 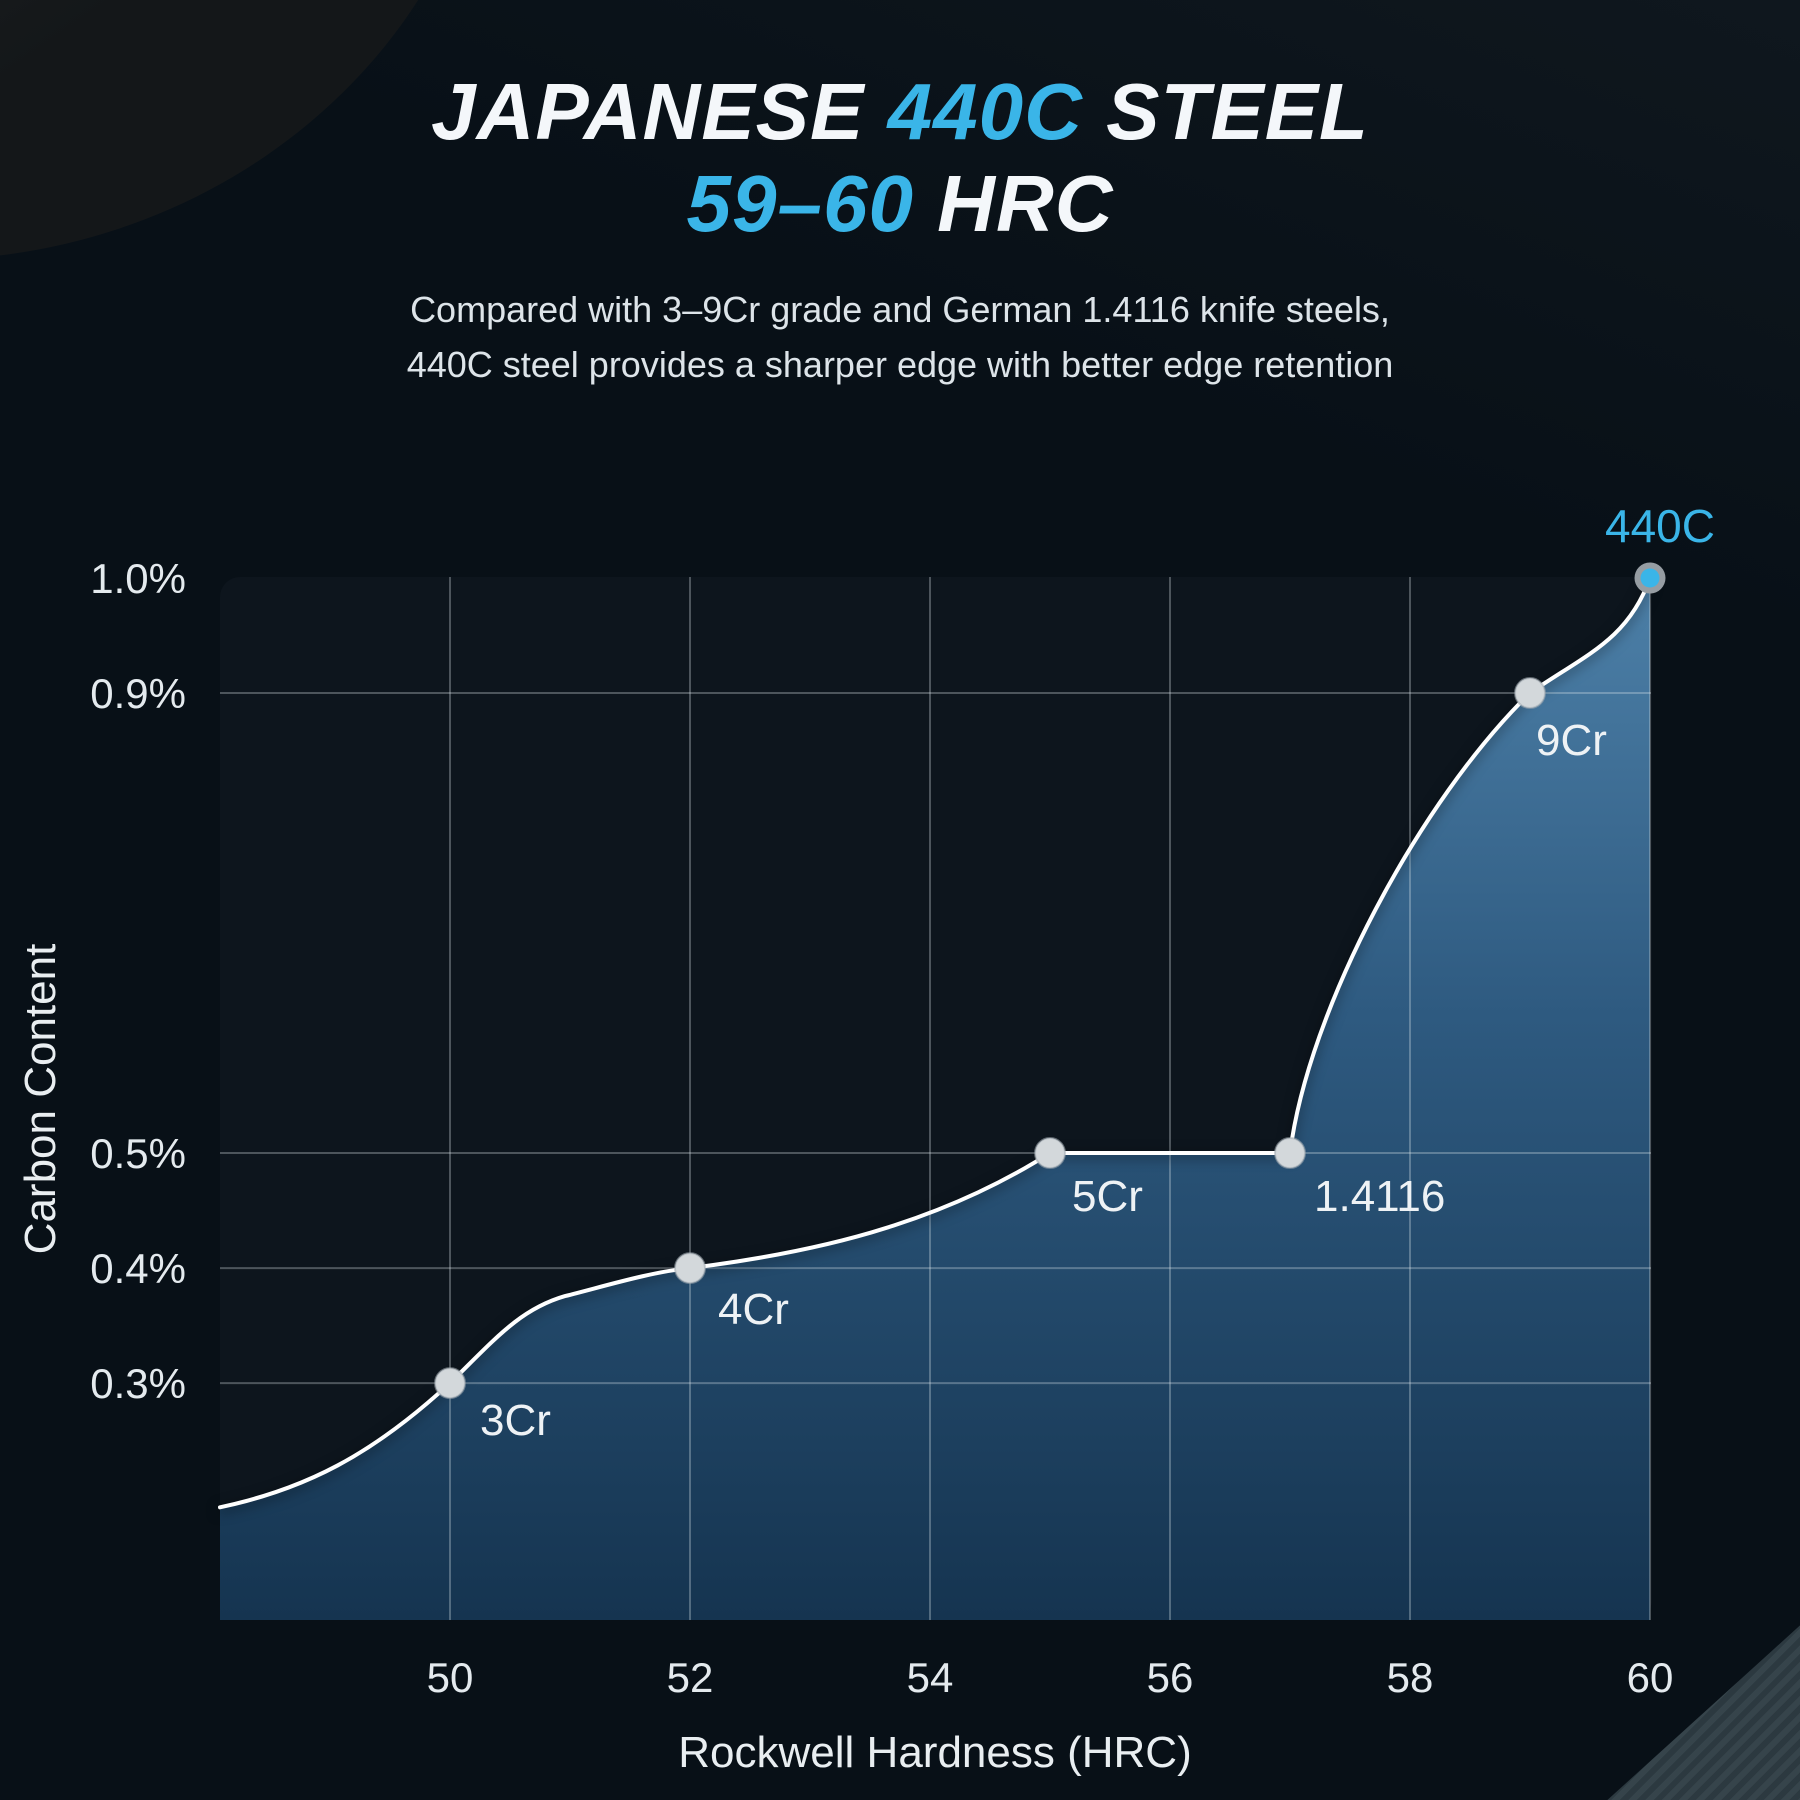 What do you see at coordinates (690, 1677) in the screenshot?
I see `x-tick-label-52: 52` at bounding box center [690, 1677].